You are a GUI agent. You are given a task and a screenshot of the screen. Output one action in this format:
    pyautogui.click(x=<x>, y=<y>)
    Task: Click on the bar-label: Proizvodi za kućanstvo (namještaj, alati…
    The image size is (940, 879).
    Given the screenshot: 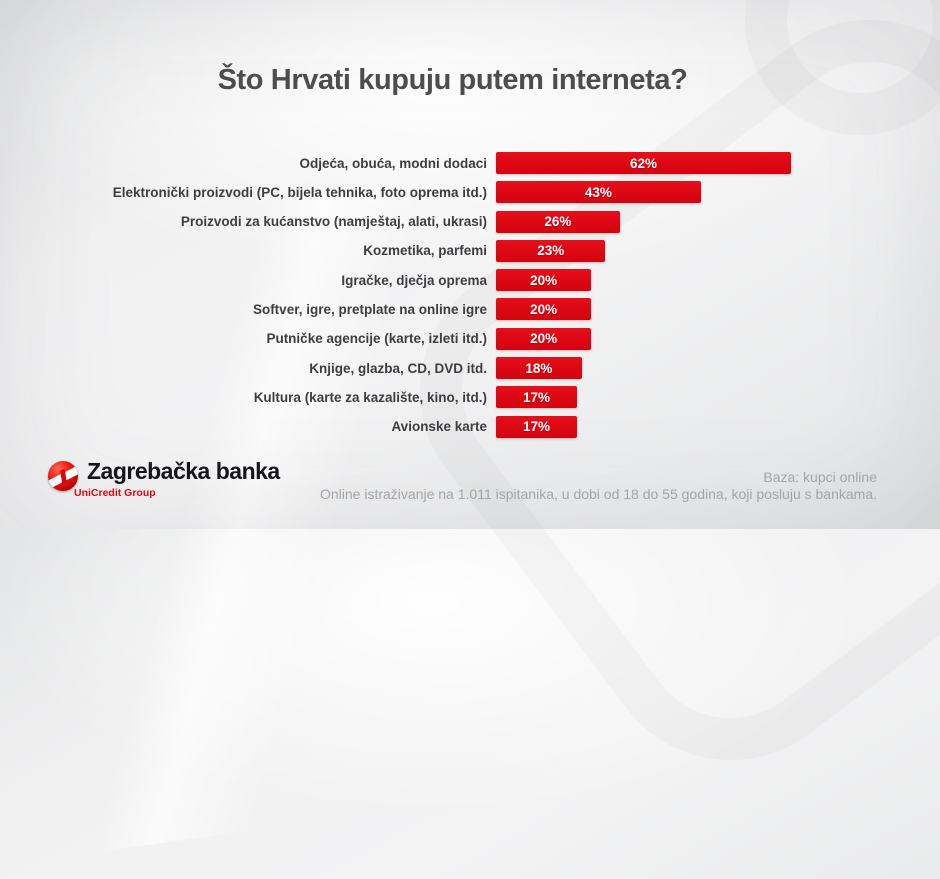 What is the action you would take?
    pyautogui.click(x=333, y=222)
    